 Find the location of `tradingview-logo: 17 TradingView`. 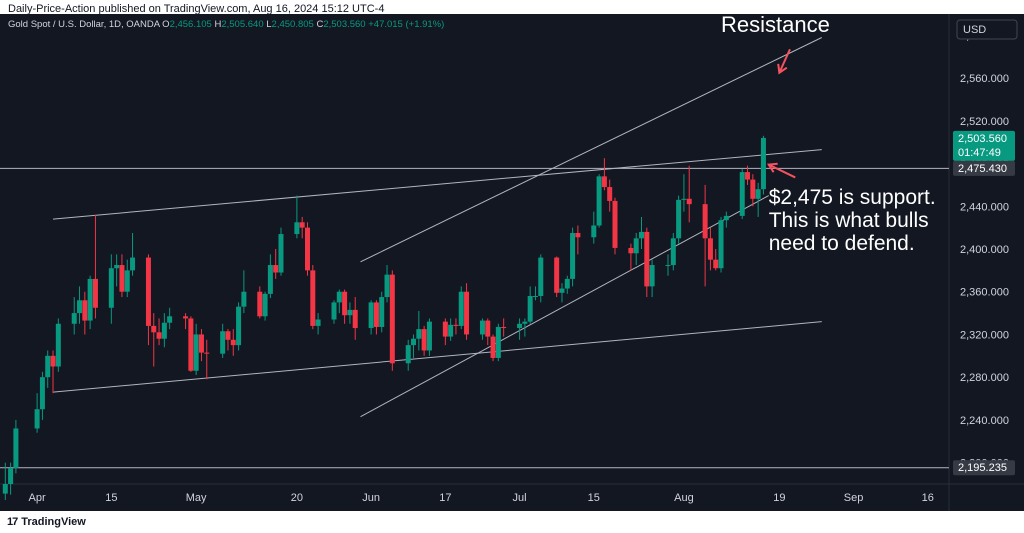

tradingview-logo: 17 TradingView is located at coordinates (46, 522).